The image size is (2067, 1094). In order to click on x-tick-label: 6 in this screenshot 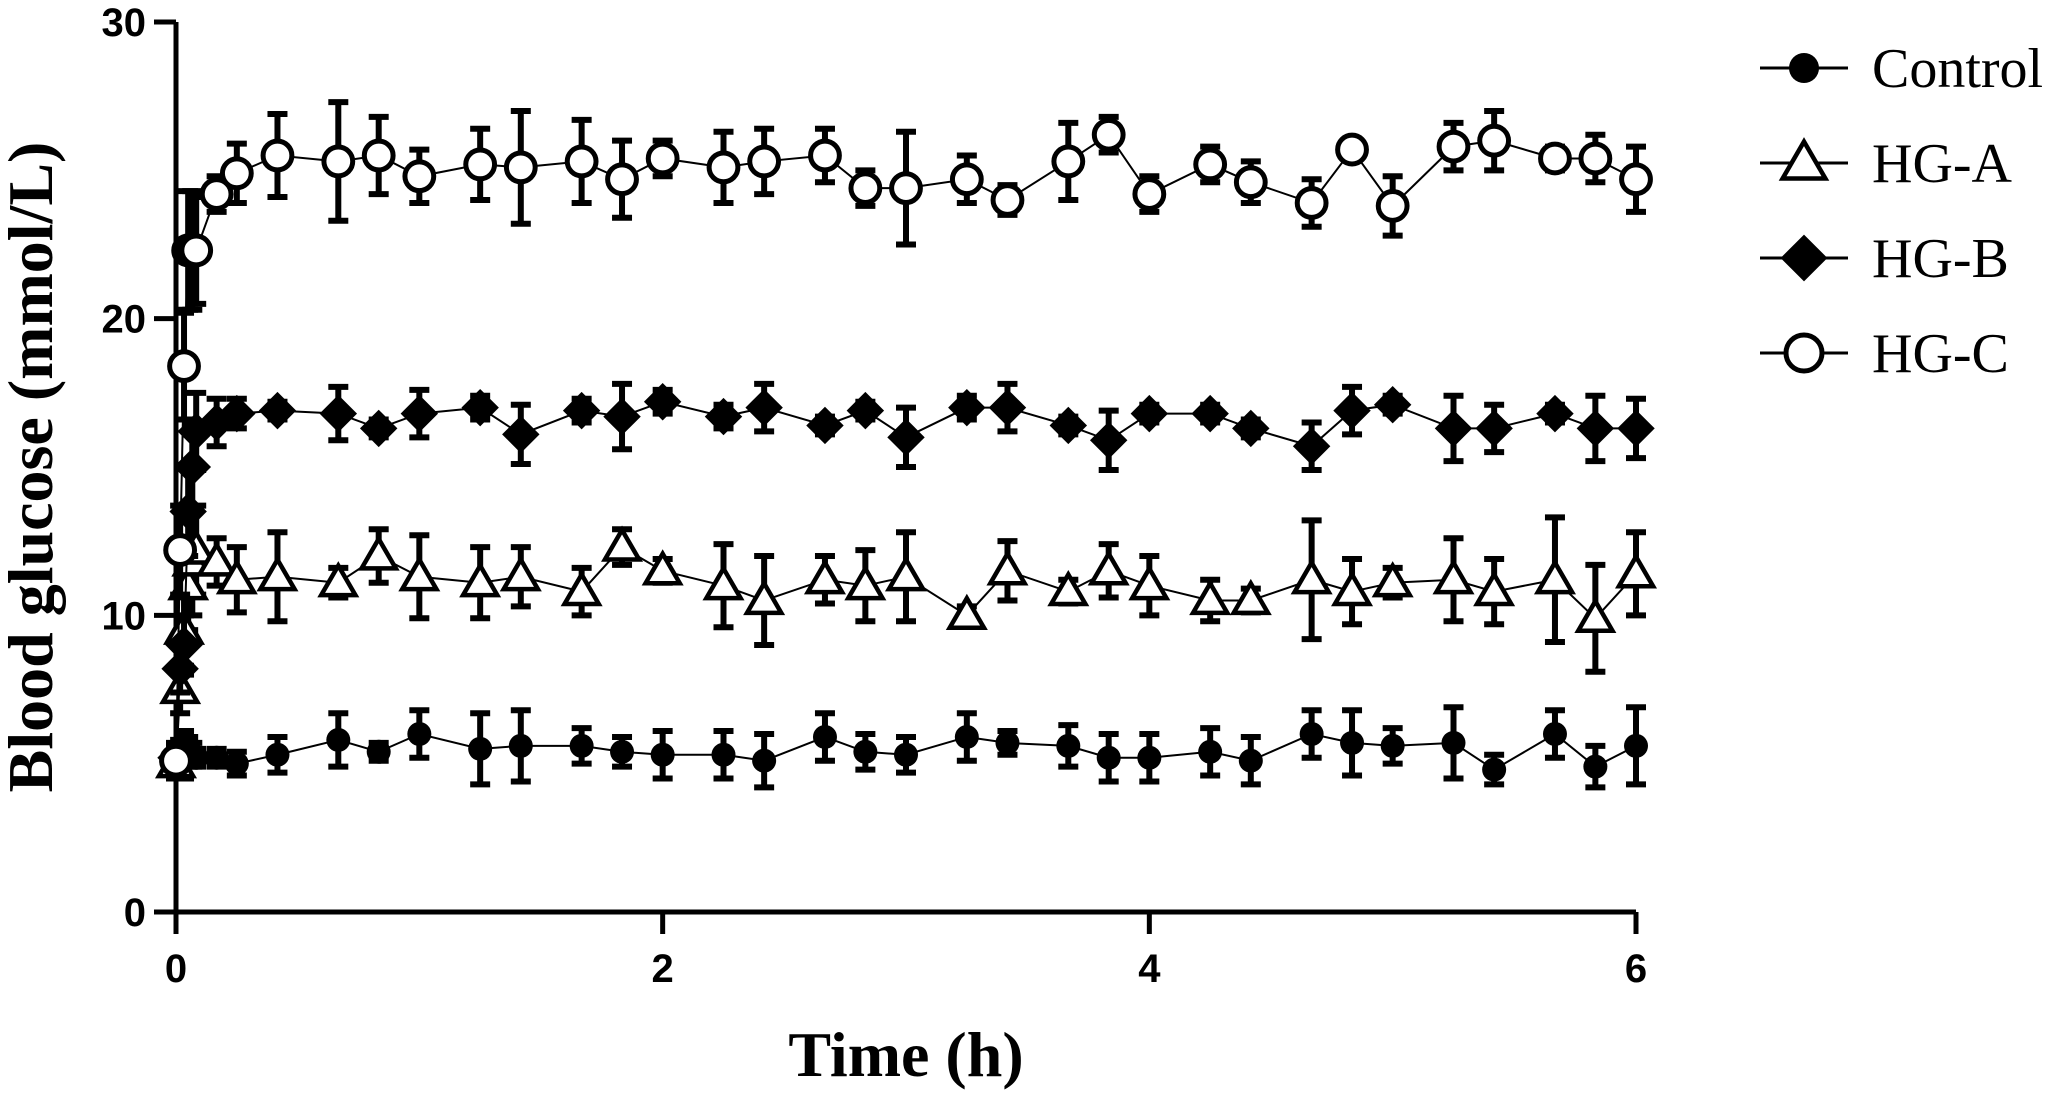, I will do `click(1636, 969)`.